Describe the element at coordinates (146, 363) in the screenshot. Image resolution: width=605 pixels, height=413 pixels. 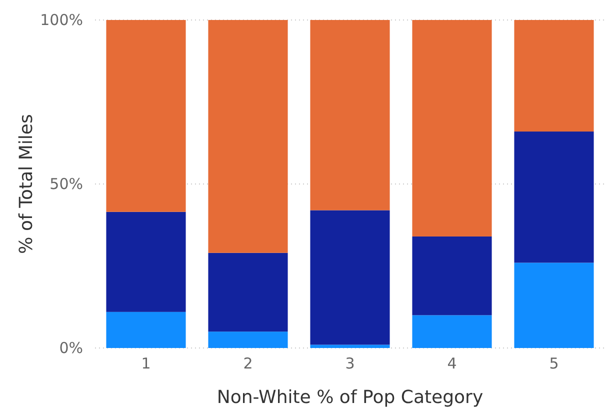
I see `x-tick-label: 1` at that location.